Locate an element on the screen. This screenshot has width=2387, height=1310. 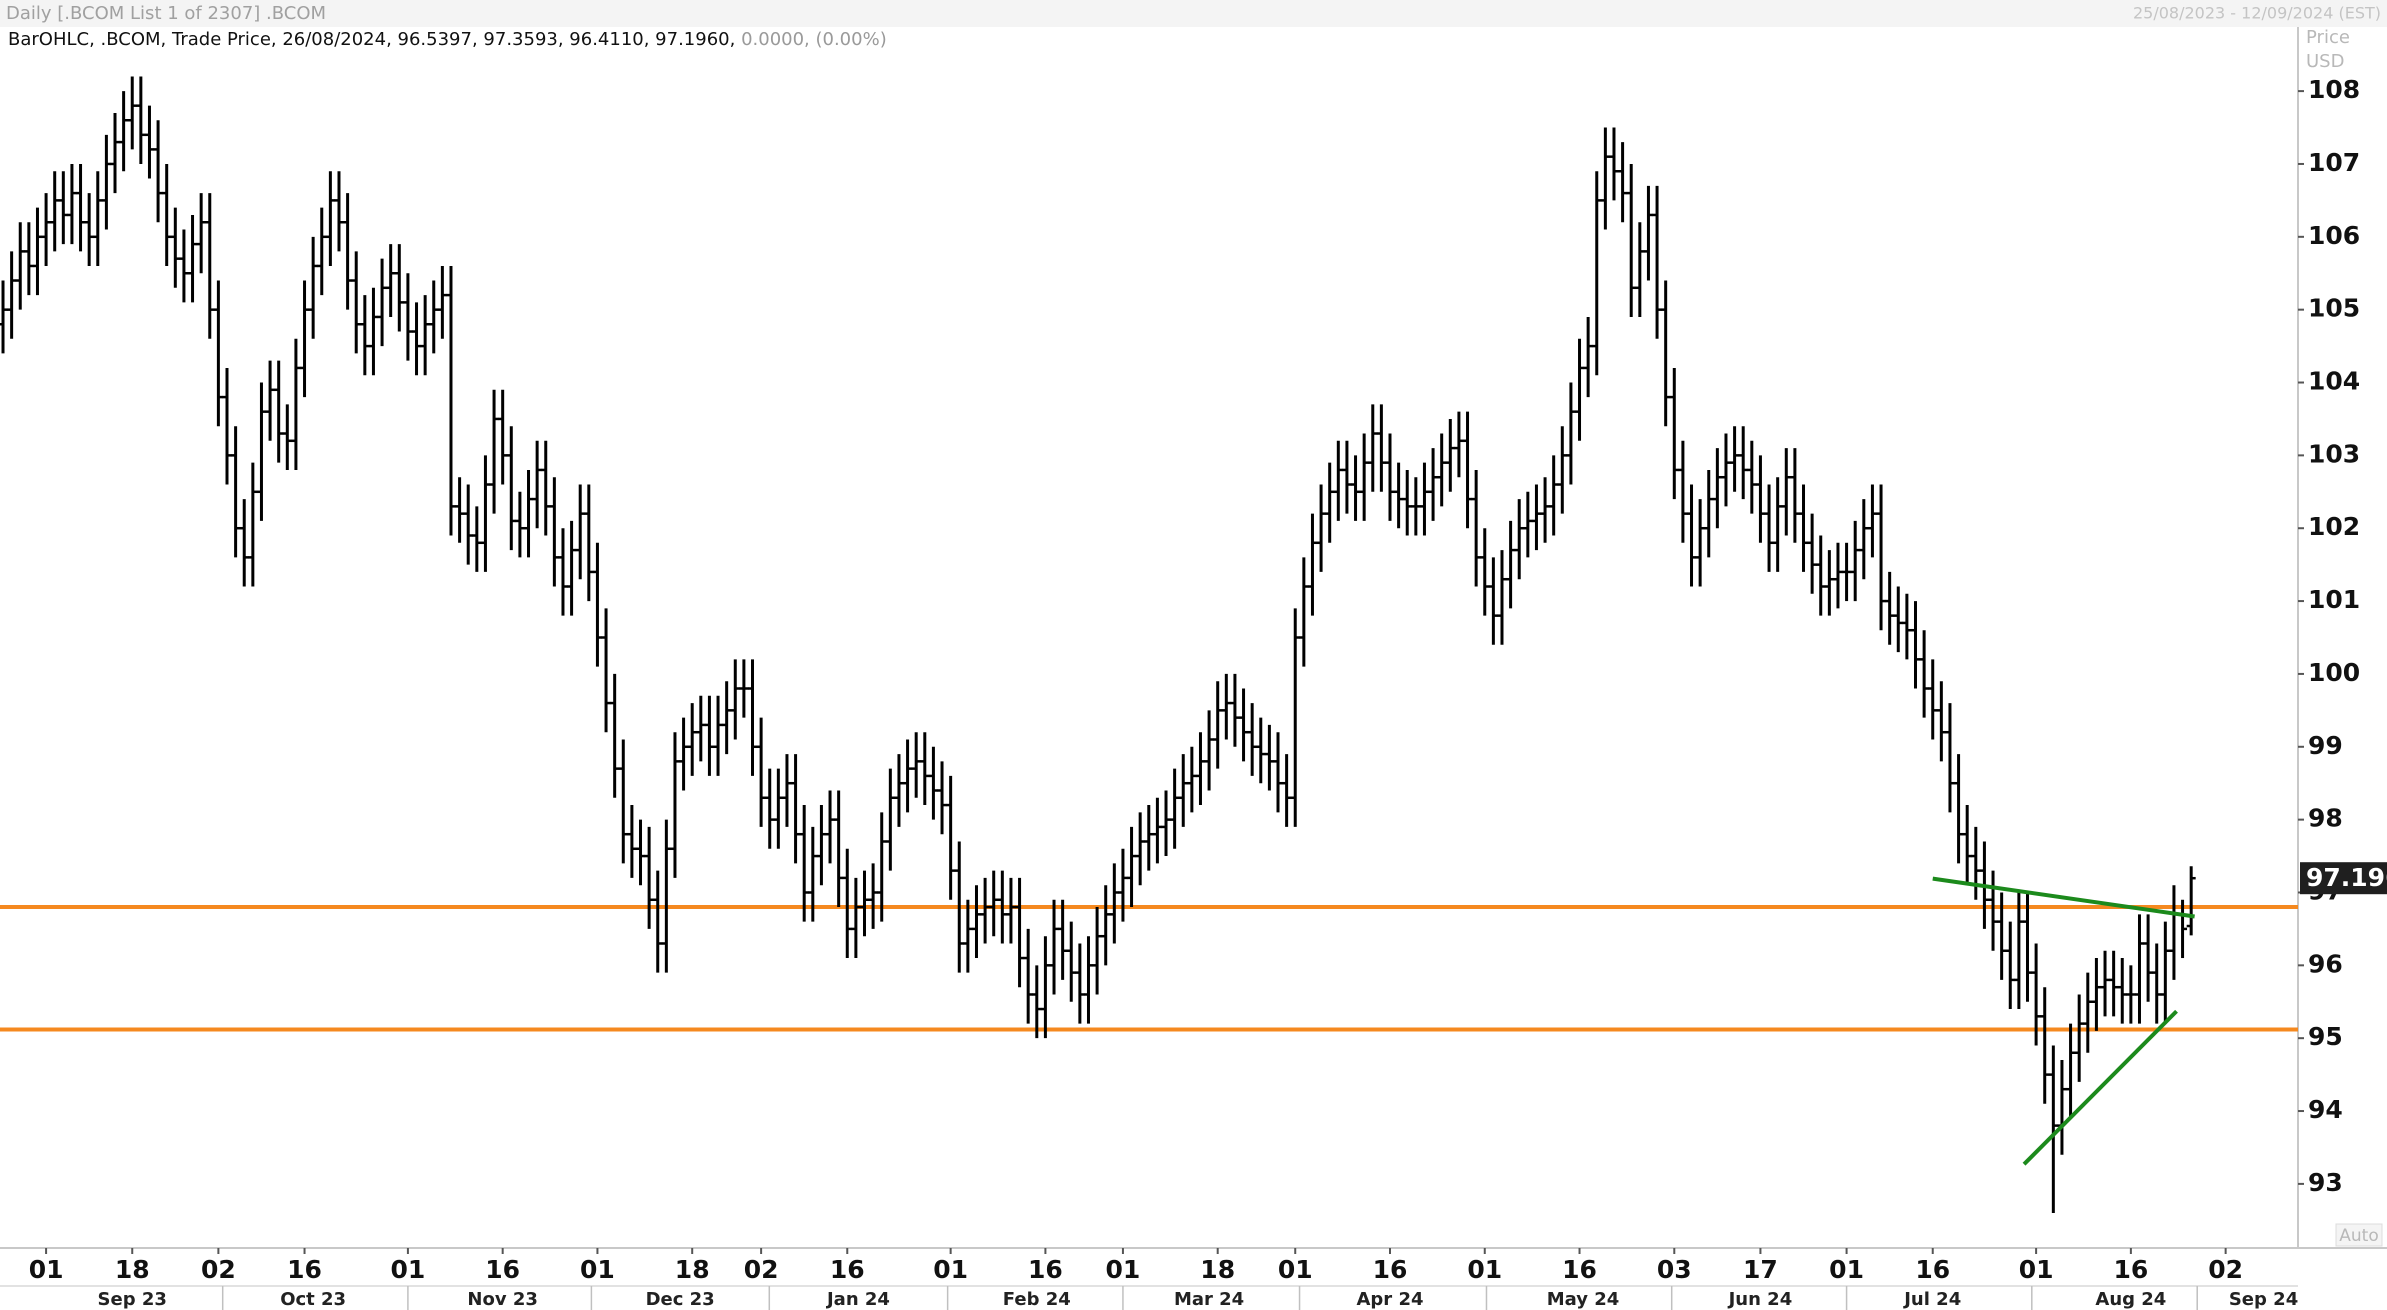
last-price-box is located at coordinates (2343, 878).